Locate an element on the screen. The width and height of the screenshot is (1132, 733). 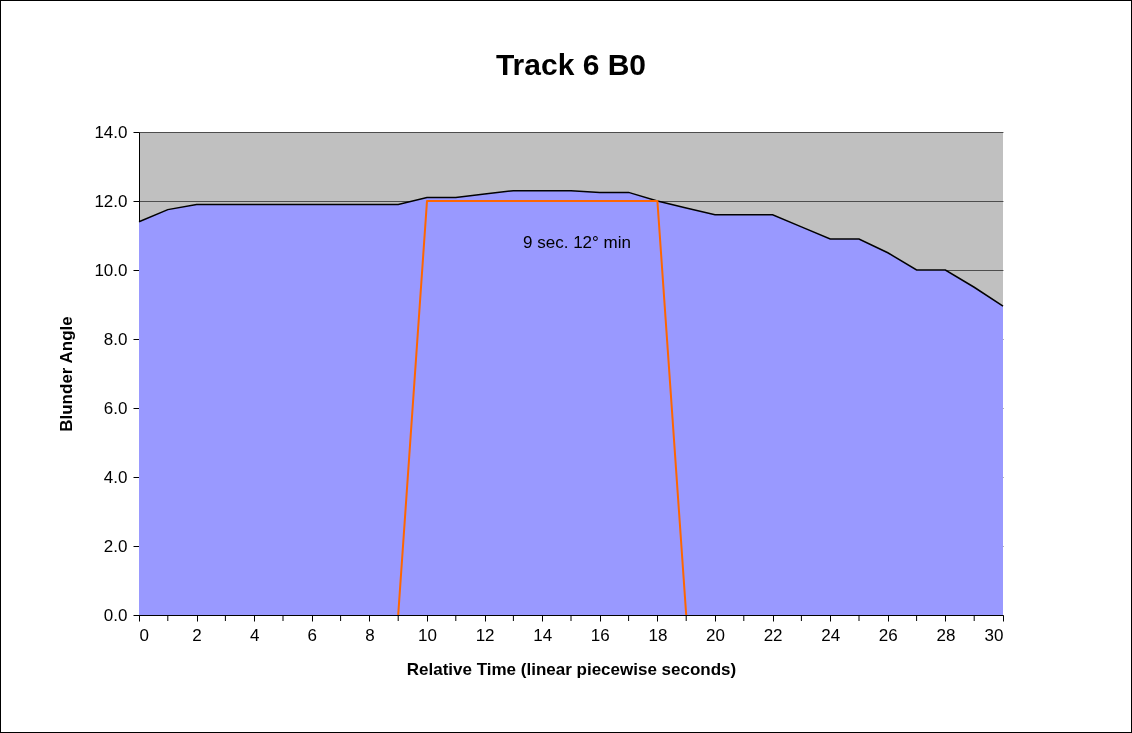
x-tick-label: 28 is located at coordinates (946, 635).